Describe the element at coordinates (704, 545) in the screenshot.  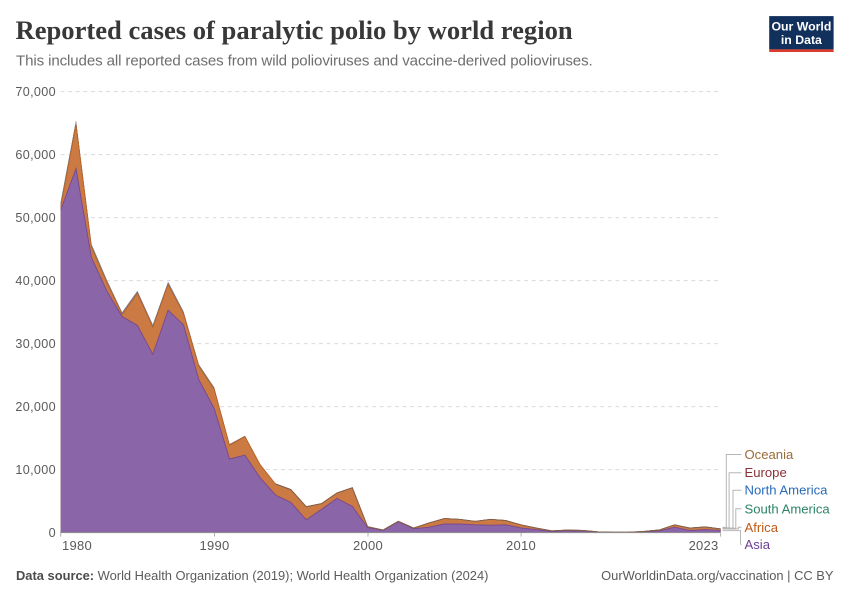
I see `svg-text: 2023` at that location.